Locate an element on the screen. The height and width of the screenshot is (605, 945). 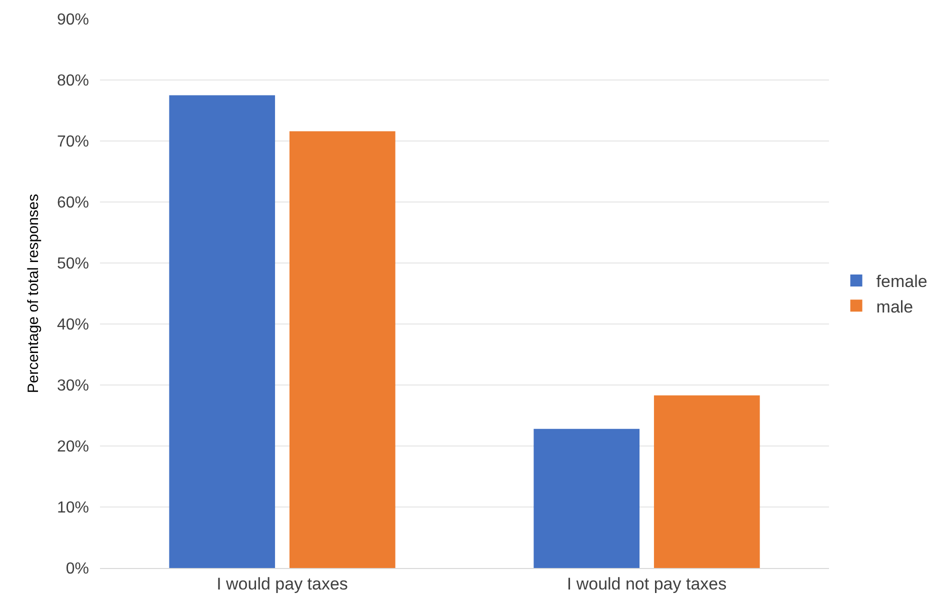
x-tick-label: I would pay taxes is located at coordinates (282, 584).